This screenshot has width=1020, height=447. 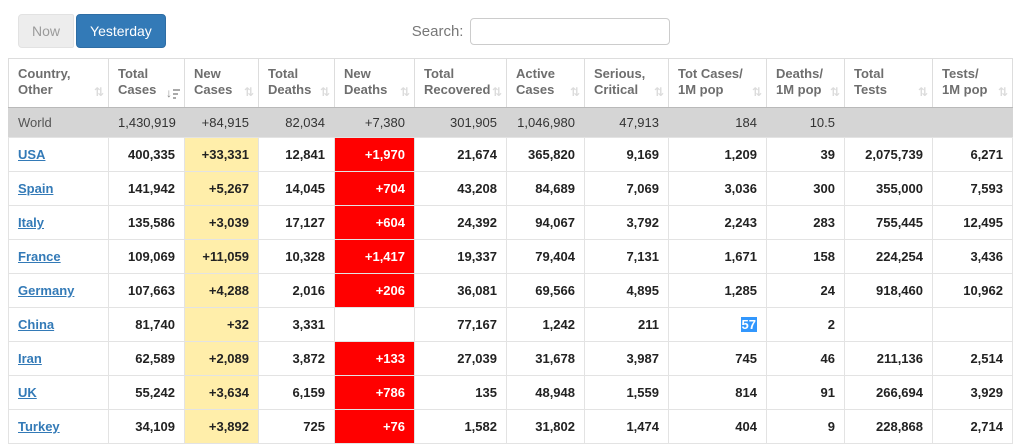 I want to click on cell-serious-critical: 1,474, so click(x=626, y=426).